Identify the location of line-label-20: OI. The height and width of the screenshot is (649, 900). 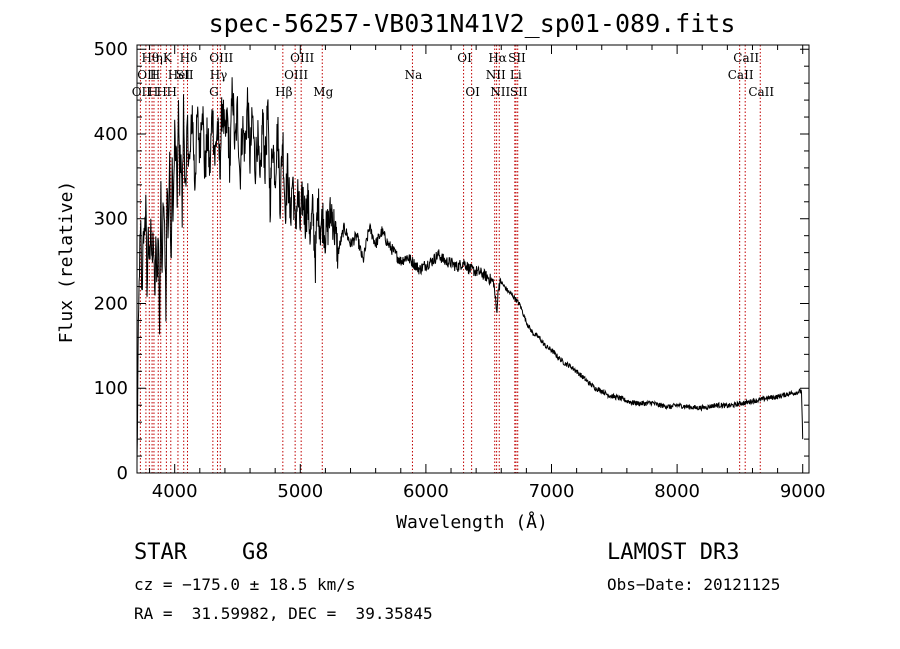
(464, 58).